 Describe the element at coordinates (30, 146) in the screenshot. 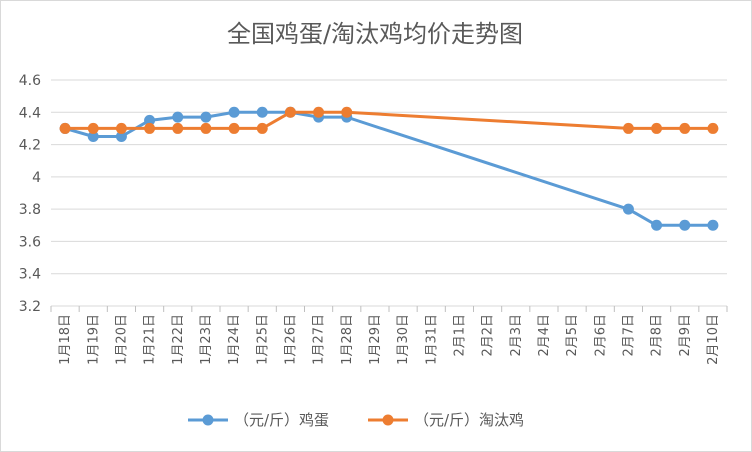

I see `y-tick-label: 4.2` at that location.